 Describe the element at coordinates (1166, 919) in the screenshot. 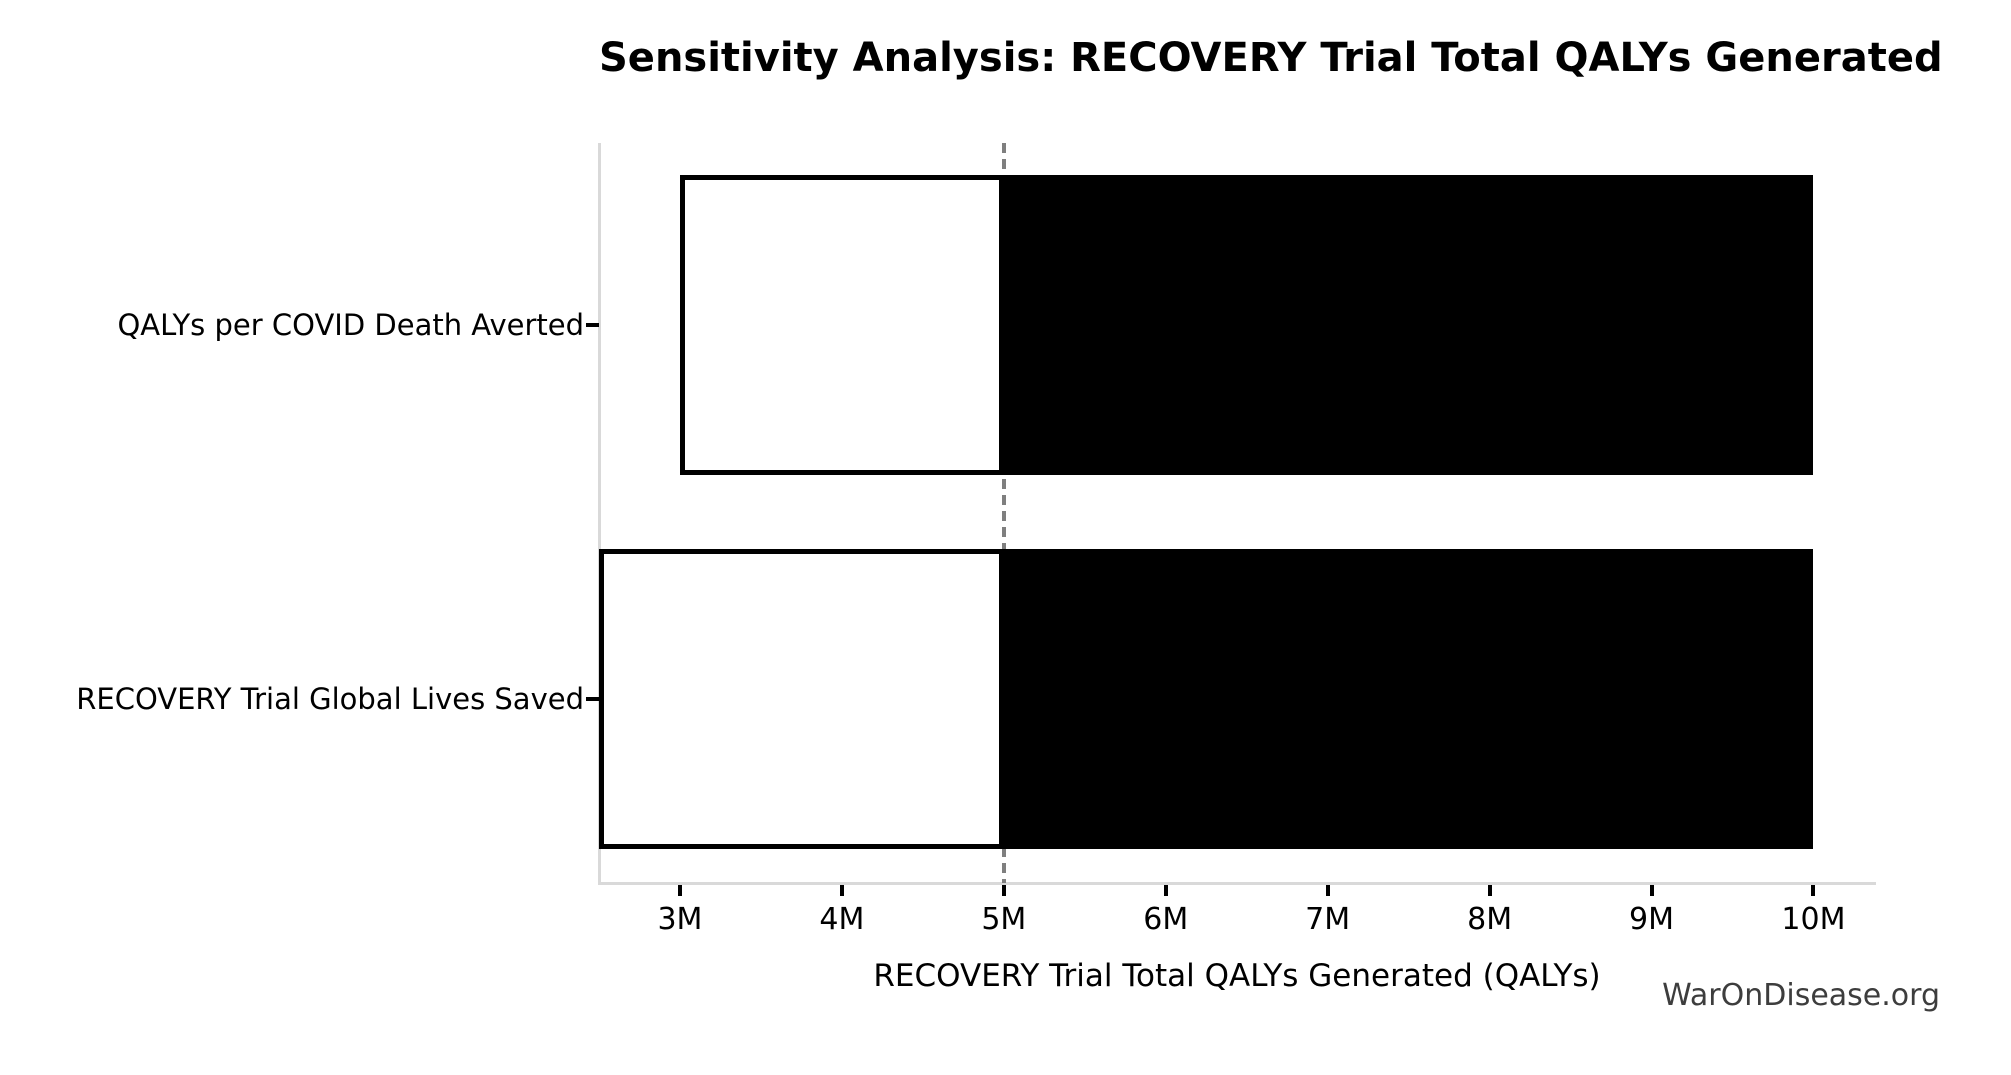

I see `x-tick-label: 6M` at that location.